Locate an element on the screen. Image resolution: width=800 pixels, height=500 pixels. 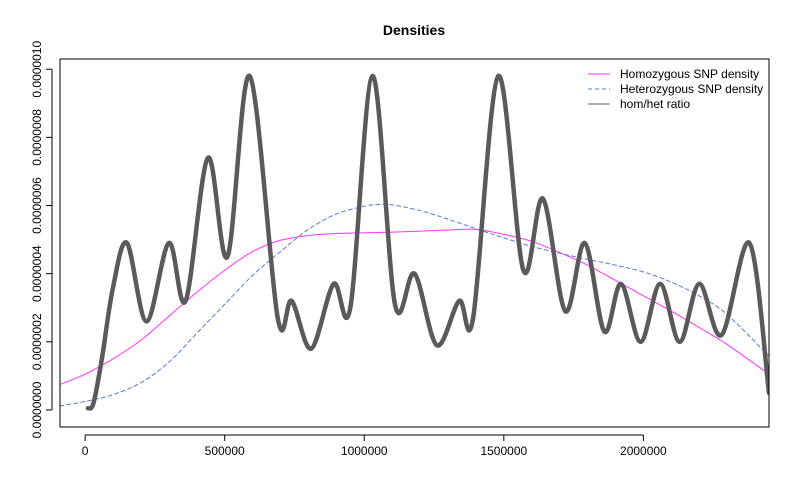
x-tick-label: 0 is located at coordinates (85, 451).